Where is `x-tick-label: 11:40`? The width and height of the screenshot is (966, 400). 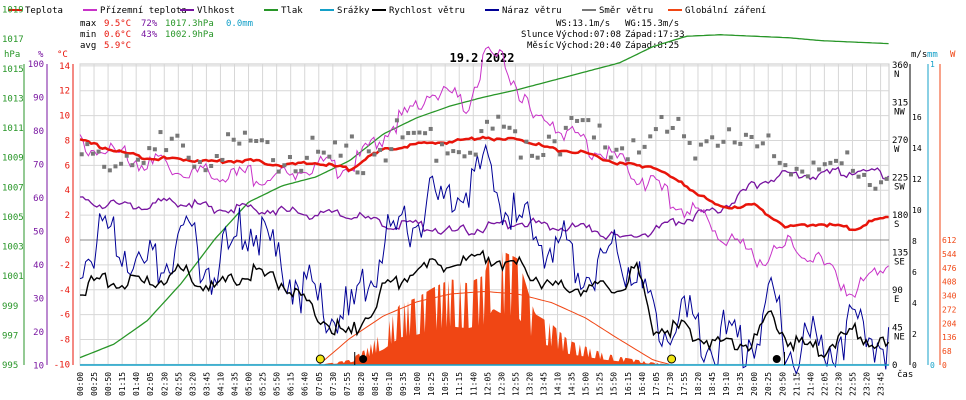
x-tick-label: 11:40 is located at coordinates (473, 384).